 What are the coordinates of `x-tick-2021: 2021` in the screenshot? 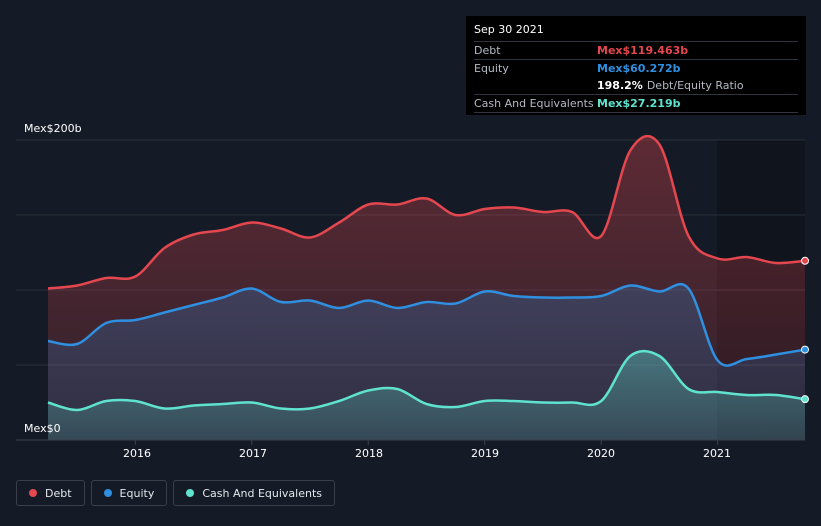 It's located at (717, 453).